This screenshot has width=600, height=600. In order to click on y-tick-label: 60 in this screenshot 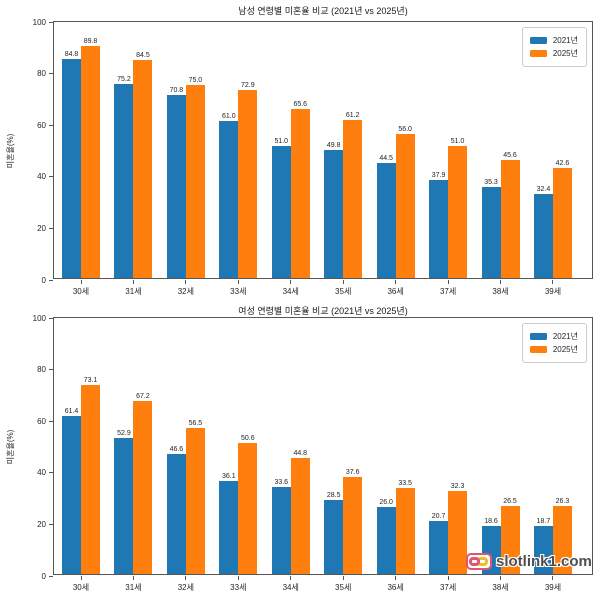, I will do `click(41, 421)`.